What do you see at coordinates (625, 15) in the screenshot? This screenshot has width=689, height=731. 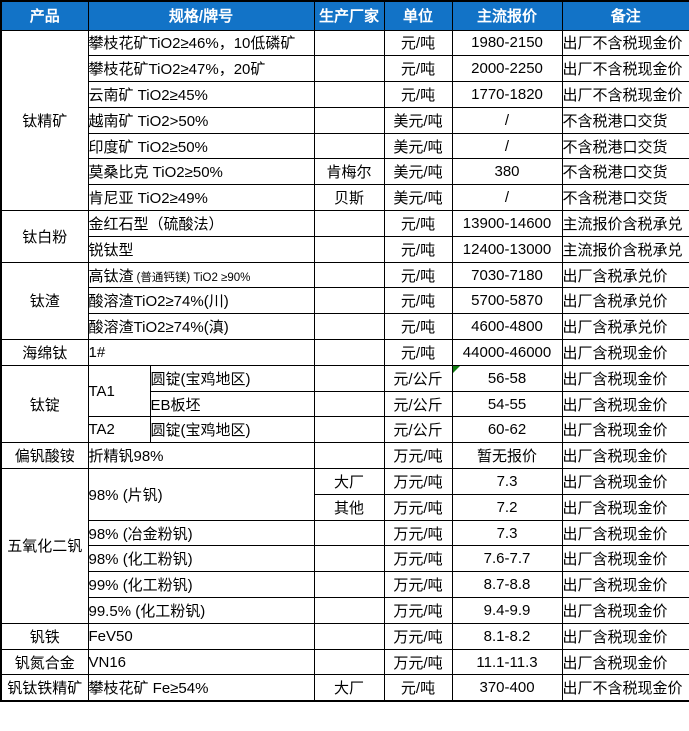 I see `col-header-note: 备注` at bounding box center [625, 15].